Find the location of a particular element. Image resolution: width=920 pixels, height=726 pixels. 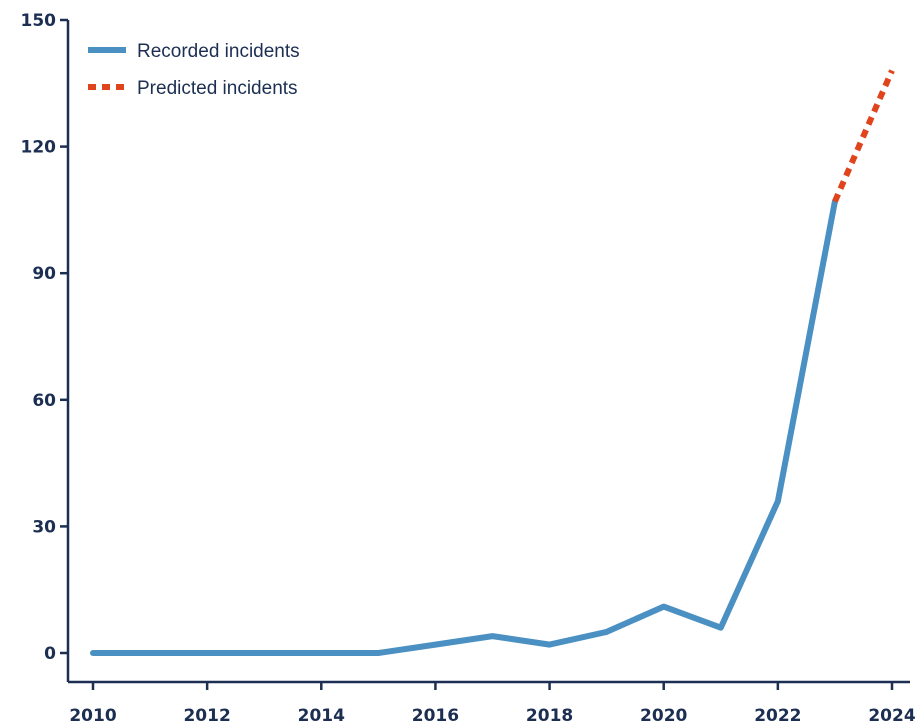

x-tick-label: 2024 is located at coordinates (891, 716).